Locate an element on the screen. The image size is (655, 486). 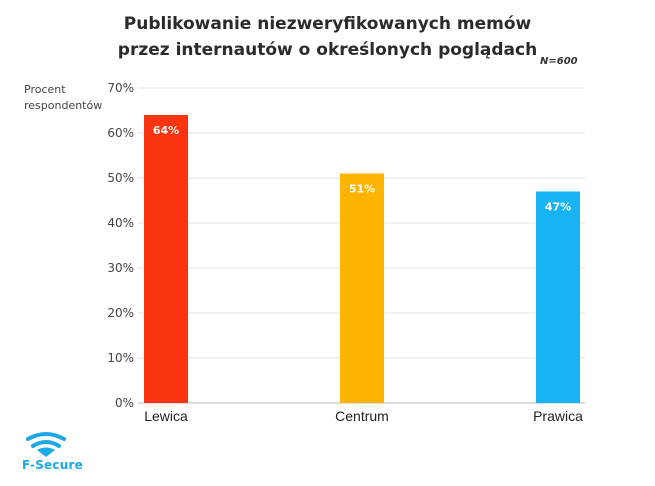
y-axis-label-line1: Procent is located at coordinates (45, 89).